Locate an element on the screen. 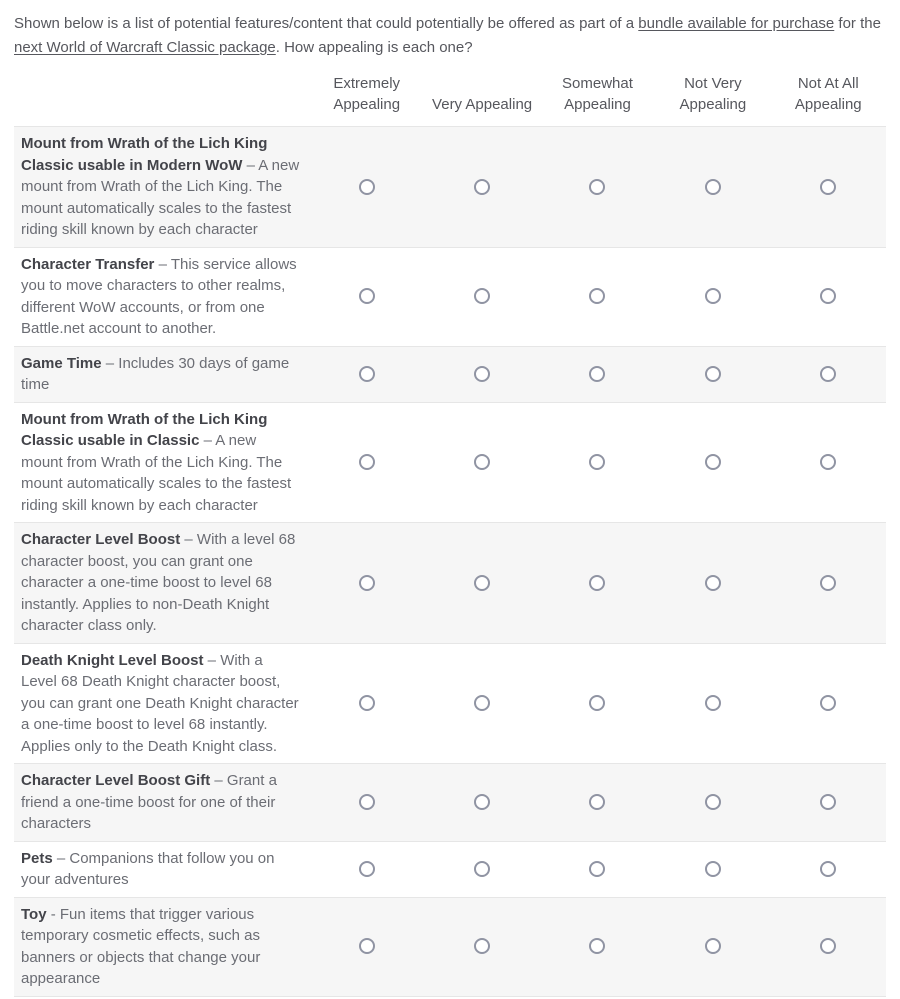 The height and width of the screenshot is (999, 900). column-header: Somewhat Appealing is located at coordinates (597, 94).